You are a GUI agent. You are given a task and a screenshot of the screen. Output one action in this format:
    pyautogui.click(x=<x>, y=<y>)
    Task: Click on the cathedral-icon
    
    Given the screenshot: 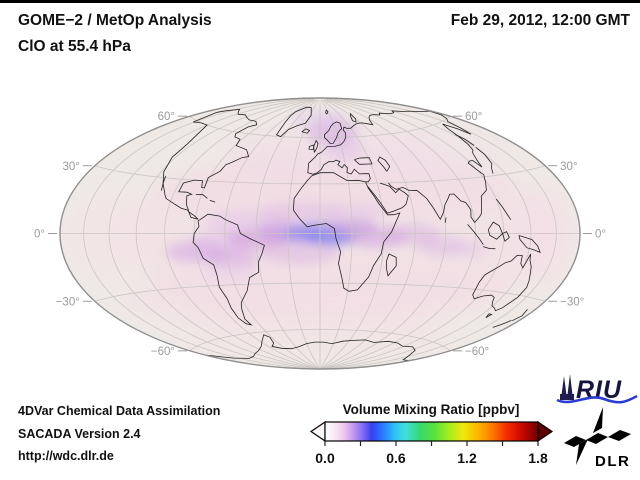 What is the action you would take?
    pyautogui.click(x=567, y=387)
    